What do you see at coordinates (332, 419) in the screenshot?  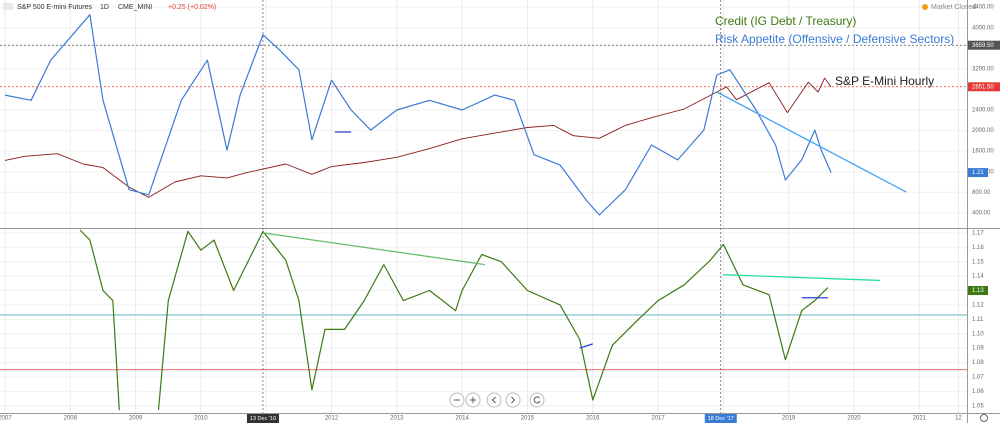 I see `x-tick-label: 2012` at bounding box center [332, 419].